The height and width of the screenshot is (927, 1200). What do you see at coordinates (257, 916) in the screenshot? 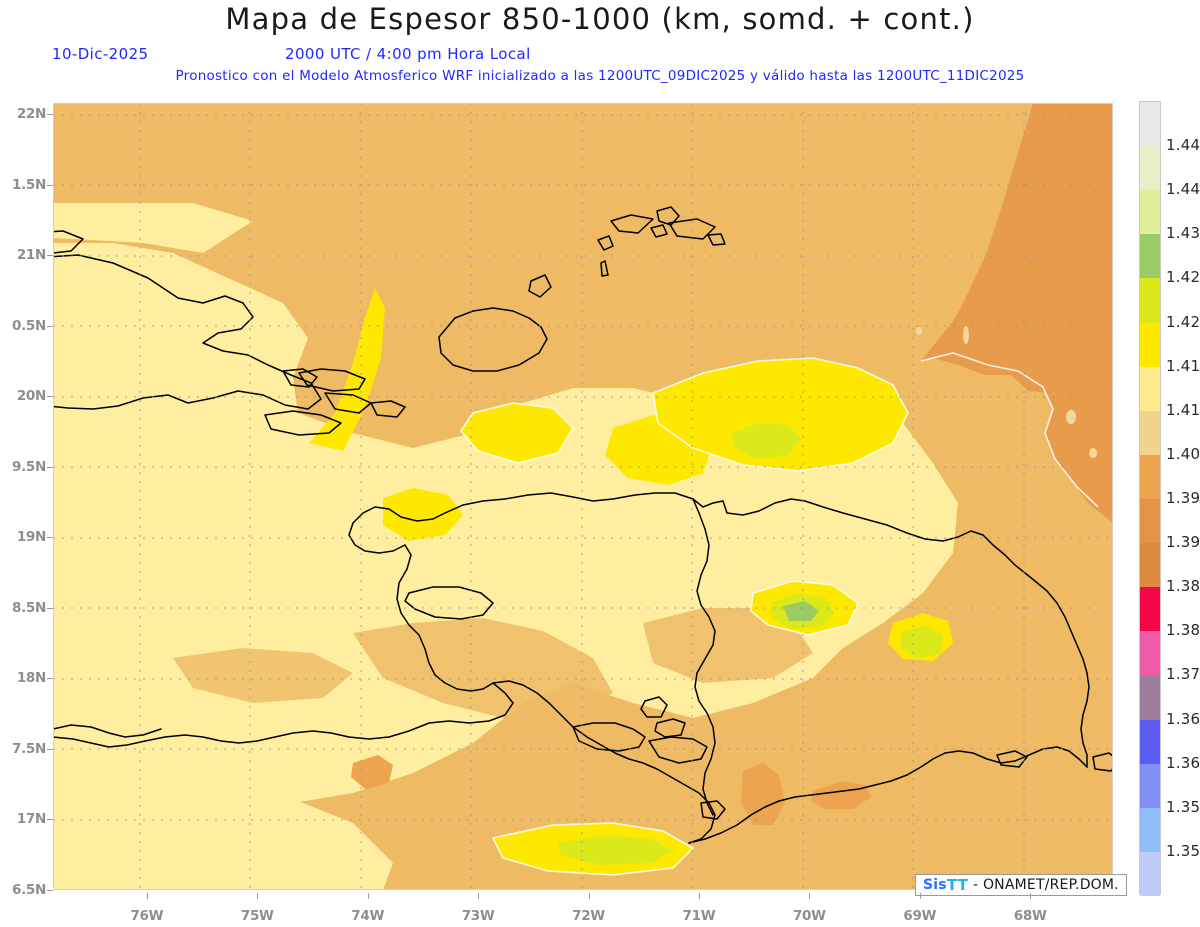
I see `x-tick-label: 75W` at bounding box center [257, 916].